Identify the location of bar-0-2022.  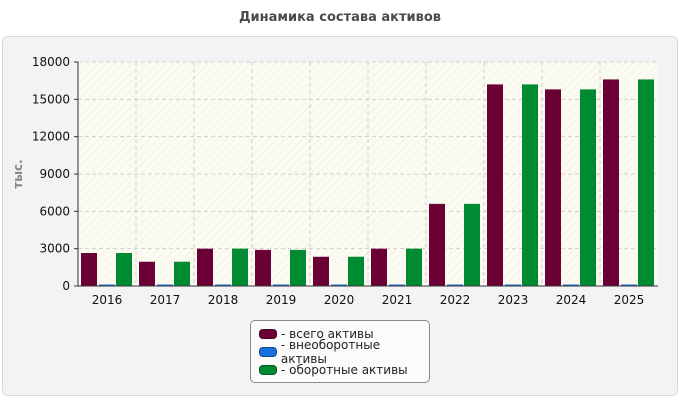
(437, 244).